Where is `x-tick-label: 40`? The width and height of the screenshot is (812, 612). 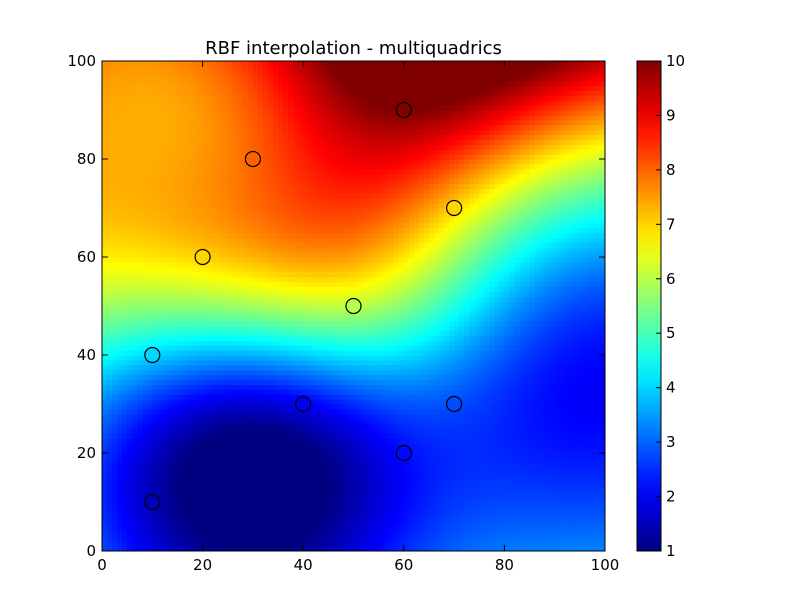 x-tick-label: 40 is located at coordinates (303, 565).